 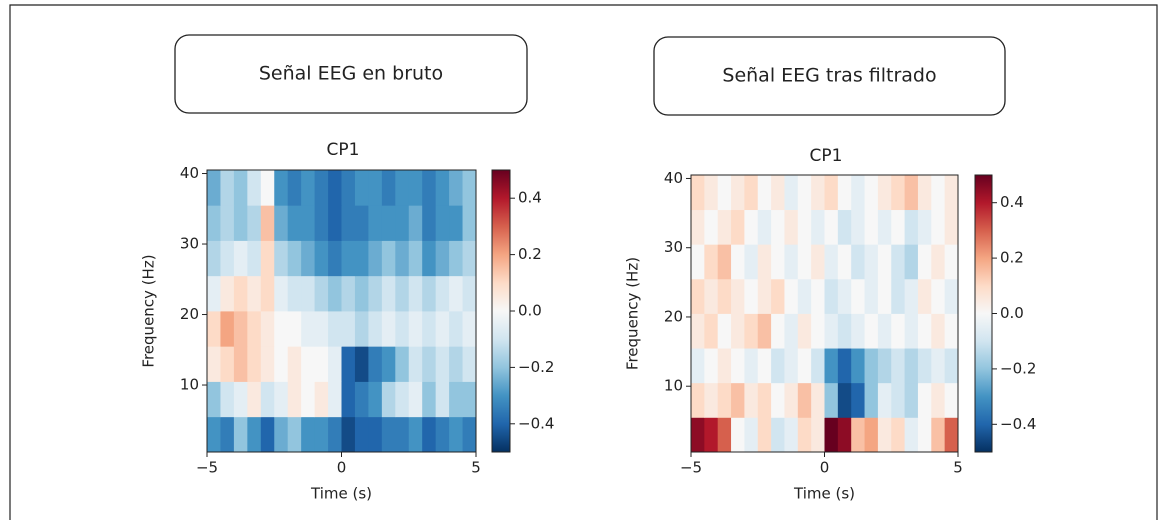 I want to click on colorbar-tick-label: 0.0, so click(x=1012, y=313).